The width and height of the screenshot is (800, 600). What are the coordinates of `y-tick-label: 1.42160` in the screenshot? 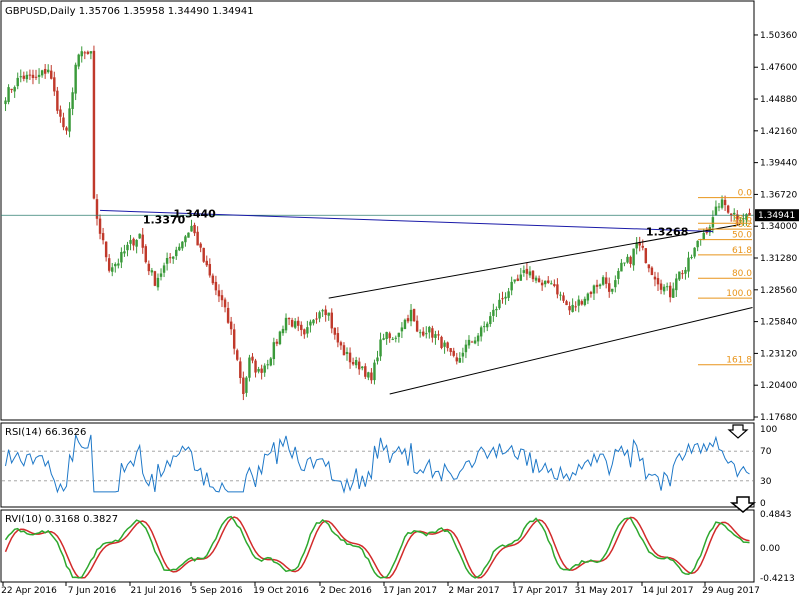 It's located at (778, 132).